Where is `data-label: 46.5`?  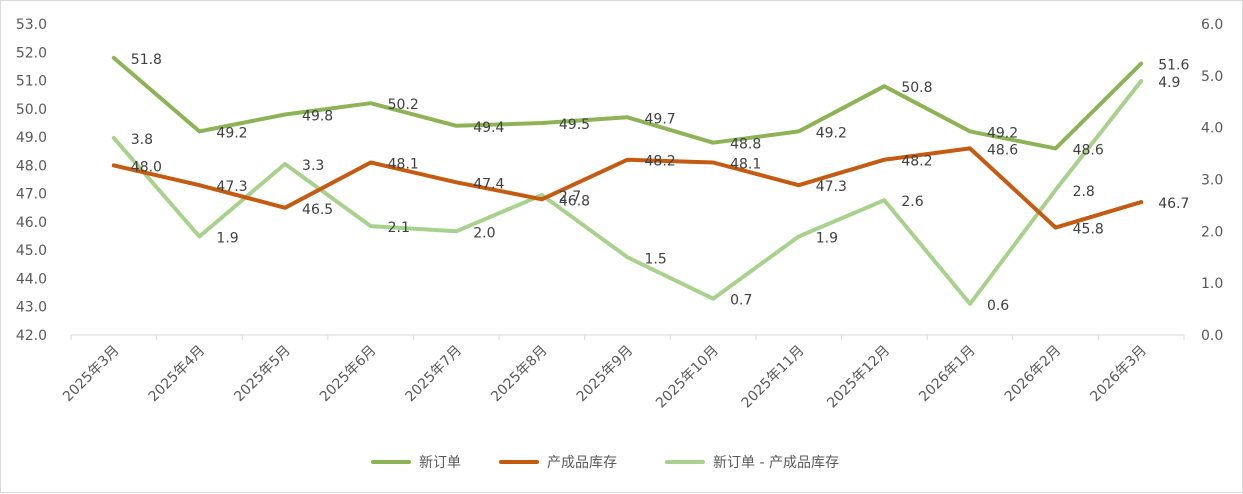
data-label: 46.5 is located at coordinates (317, 210).